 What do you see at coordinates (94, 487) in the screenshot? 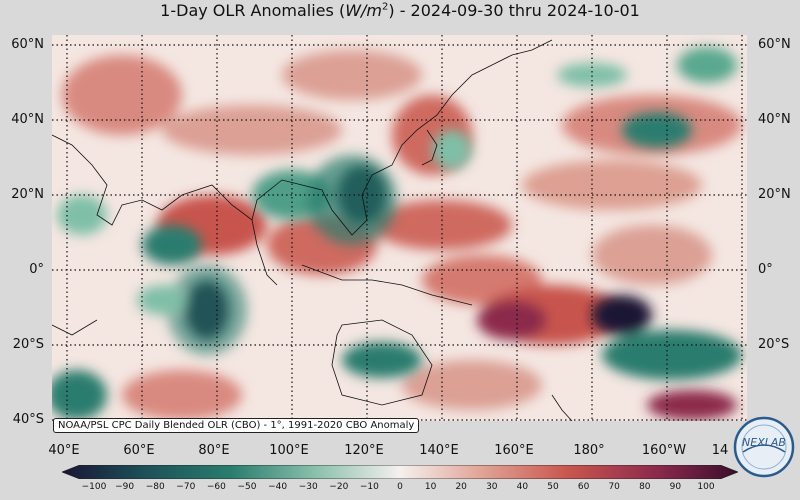
I see `colorbar-tick-label: −100` at bounding box center [94, 487].